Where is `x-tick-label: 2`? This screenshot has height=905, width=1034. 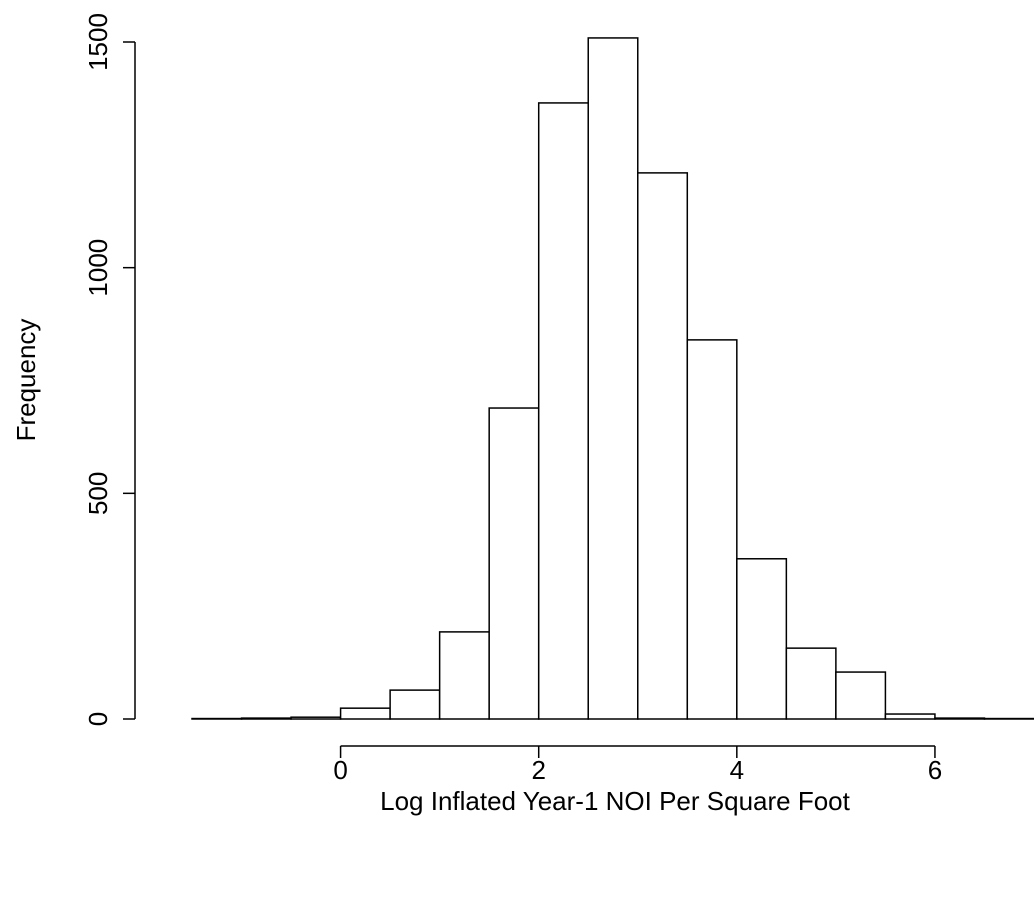
x-tick-label: 2 is located at coordinates (538, 770).